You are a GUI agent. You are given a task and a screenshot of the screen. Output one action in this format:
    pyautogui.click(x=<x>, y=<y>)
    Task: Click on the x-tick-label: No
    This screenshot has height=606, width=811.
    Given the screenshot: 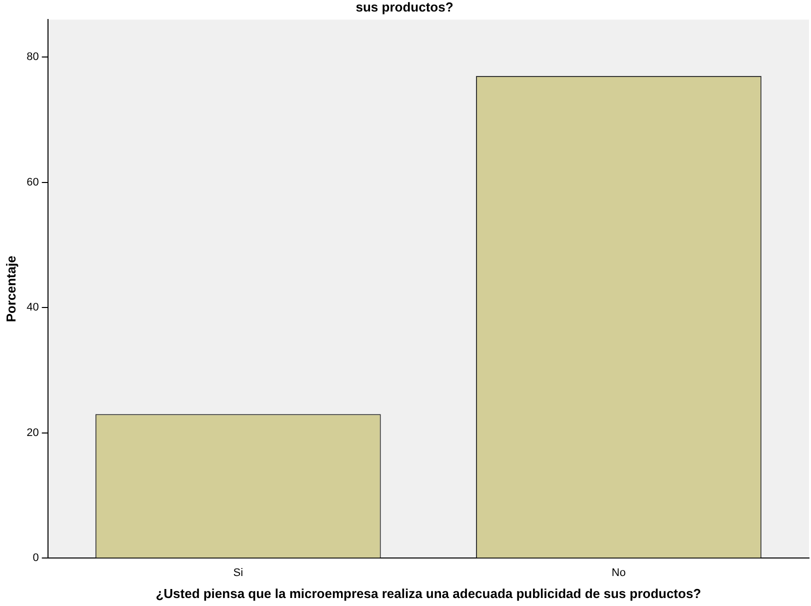 What is the action you would take?
    pyautogui.click(x=619, y=572)
    